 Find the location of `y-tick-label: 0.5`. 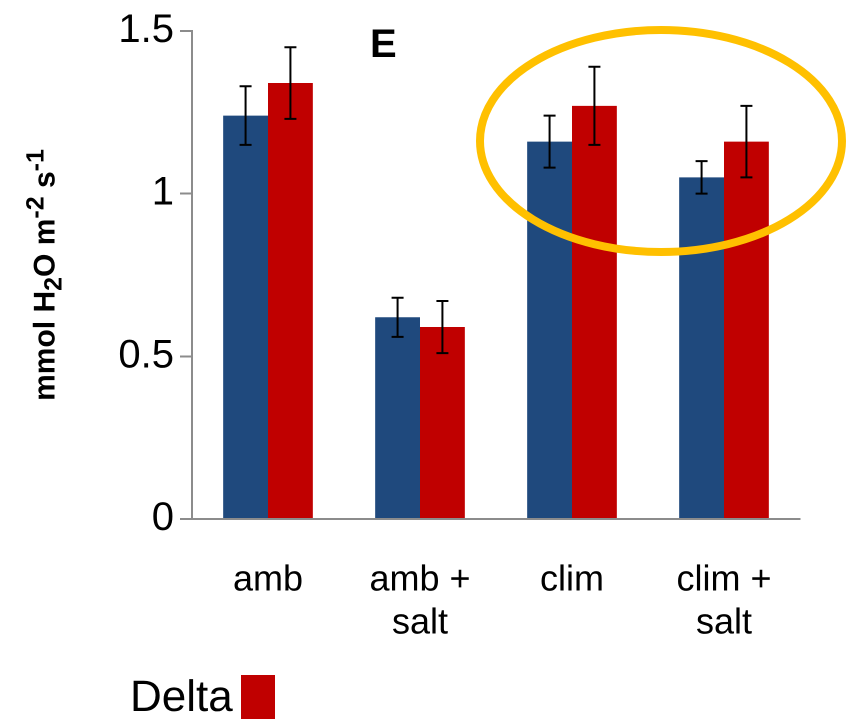

y-tick-label: 0.5 is located at coordinates (146, 354).